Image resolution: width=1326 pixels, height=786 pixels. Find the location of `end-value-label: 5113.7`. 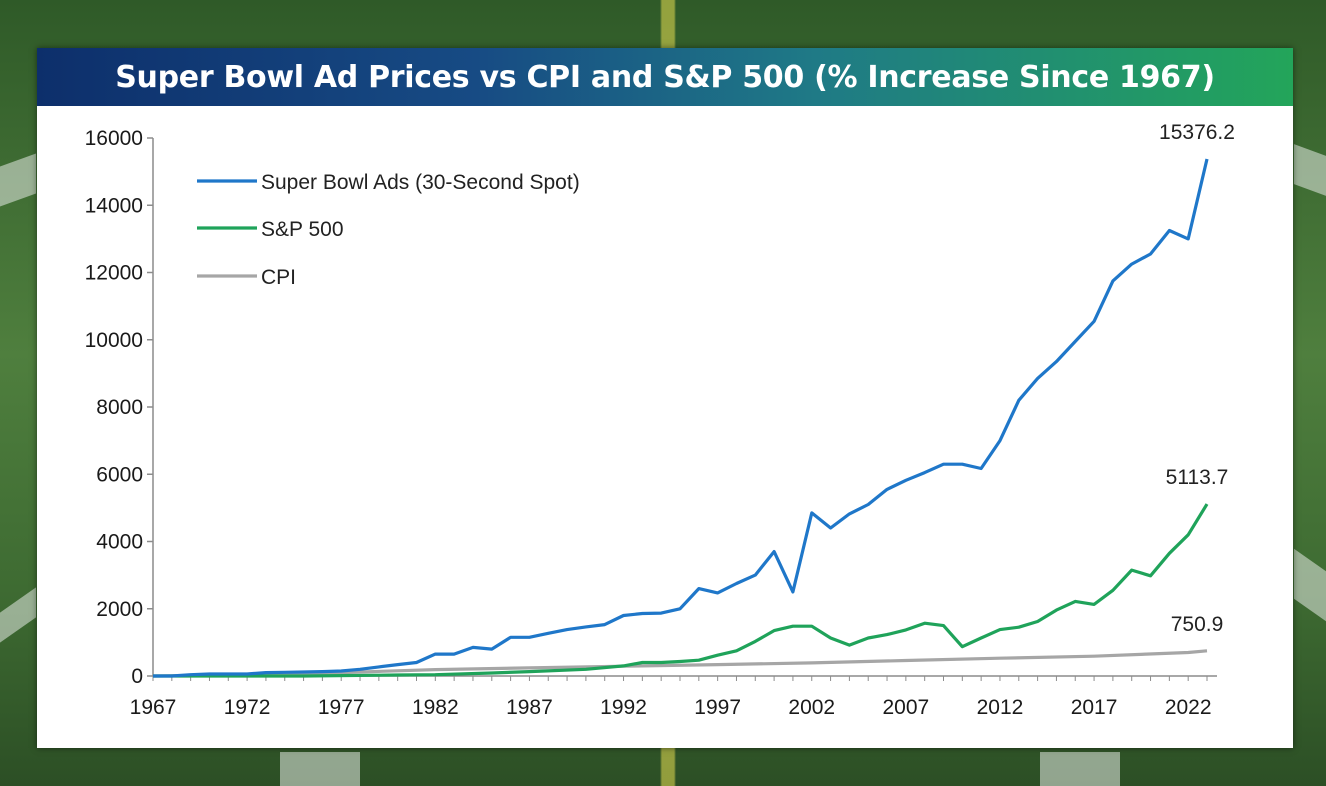

end-value-label: 5113.7 is located at coordinates (1197, 477).